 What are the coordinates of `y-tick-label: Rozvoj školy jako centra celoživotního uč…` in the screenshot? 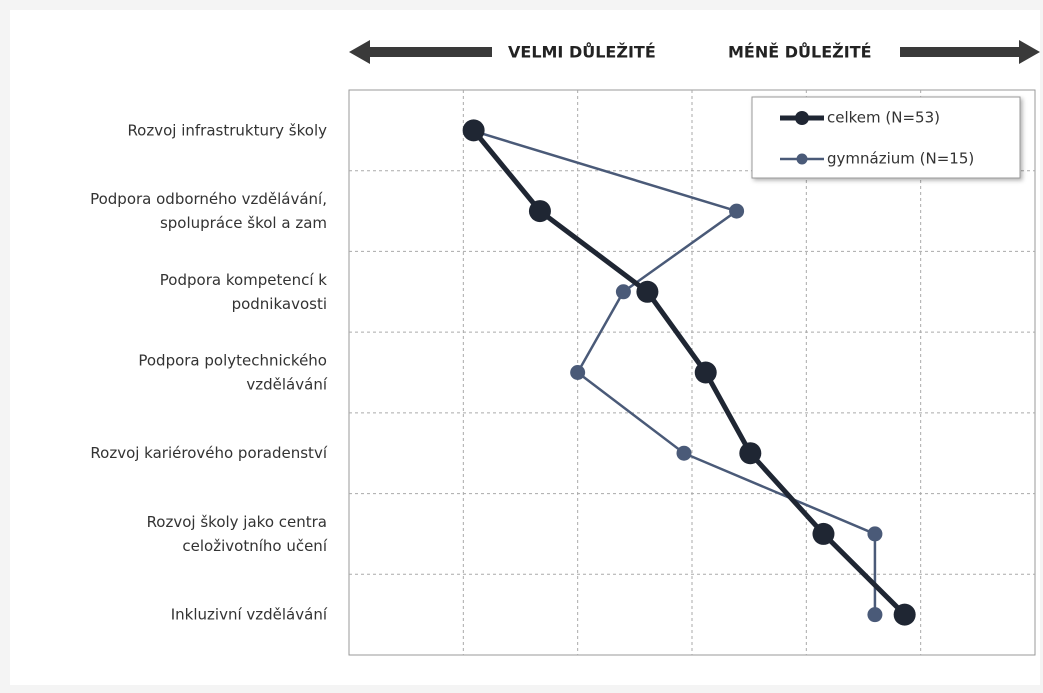 It's located at (237, 533).